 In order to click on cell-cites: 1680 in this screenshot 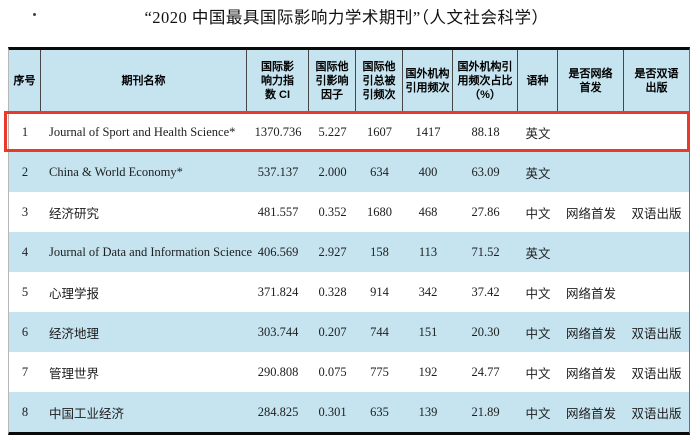, I will do `click(379, 211)`.